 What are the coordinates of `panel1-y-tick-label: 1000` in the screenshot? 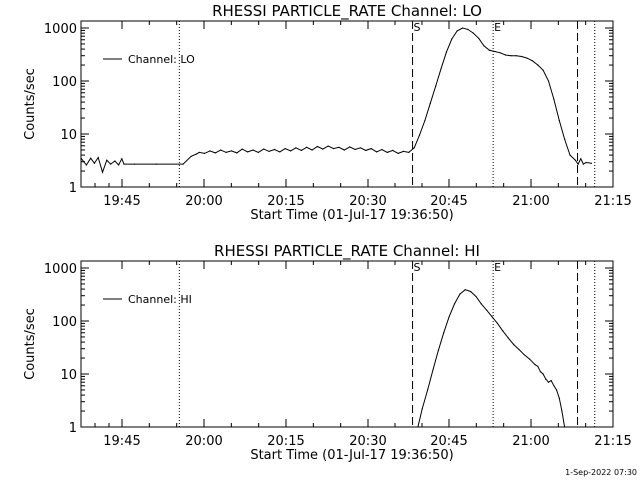 It's located at (60, 29).